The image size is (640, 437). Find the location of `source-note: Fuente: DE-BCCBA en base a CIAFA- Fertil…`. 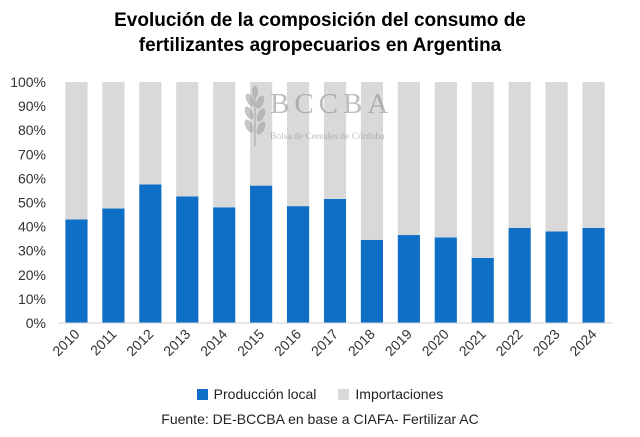

source-note: Fuente: DE-BCCBA en base a CIAFA- Fertil… is located at coordinates (320, 419).